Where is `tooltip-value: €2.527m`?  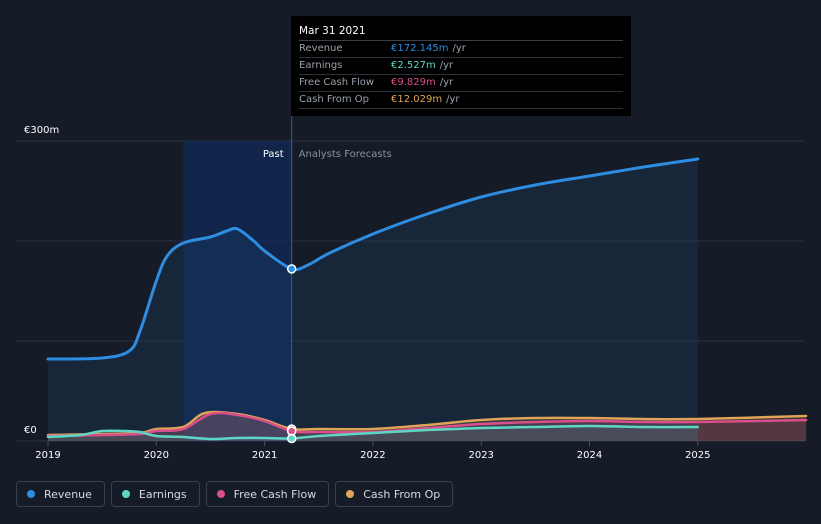 tooltip-value: €2.527m is located at coordinates (413, 65).